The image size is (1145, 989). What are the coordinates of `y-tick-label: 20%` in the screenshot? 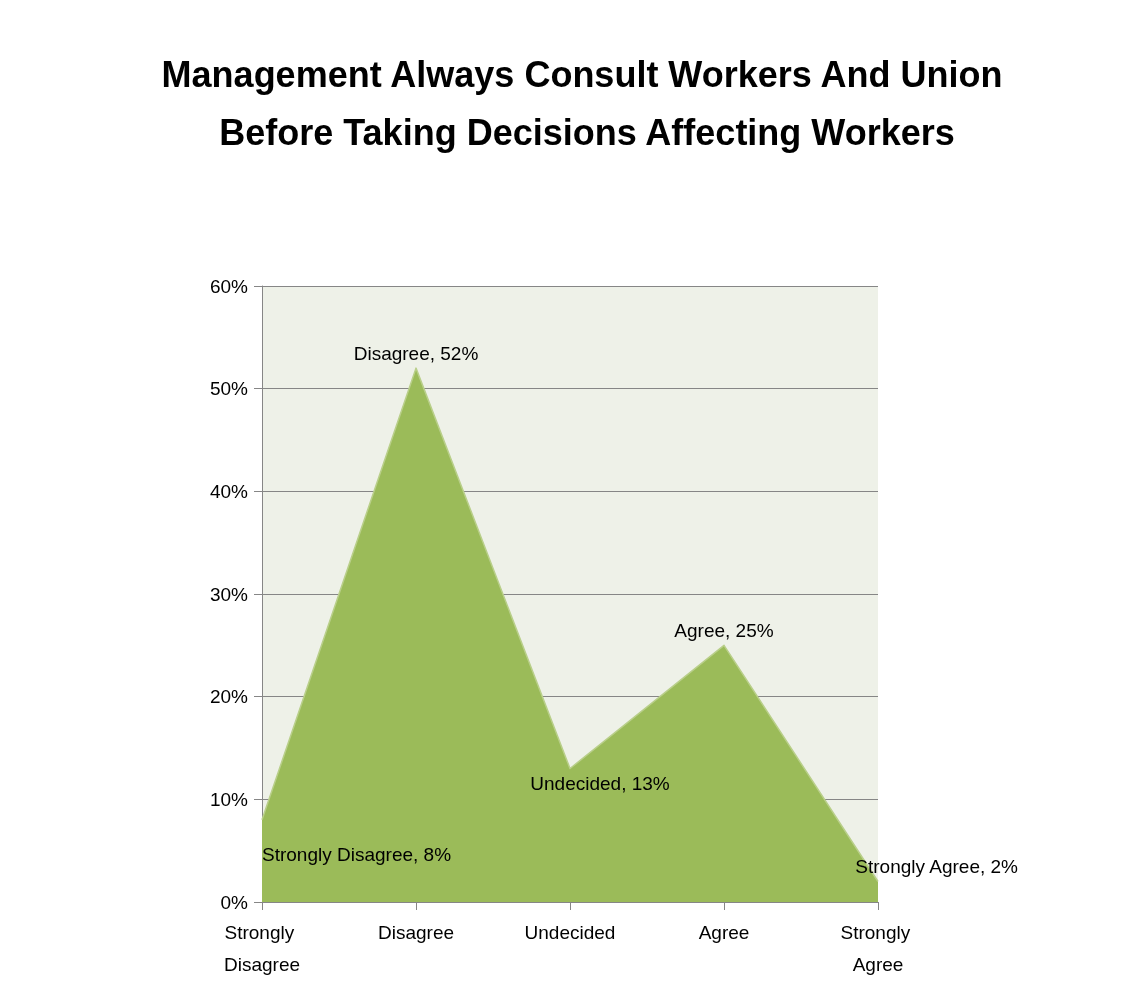 It's located at (229, 697).